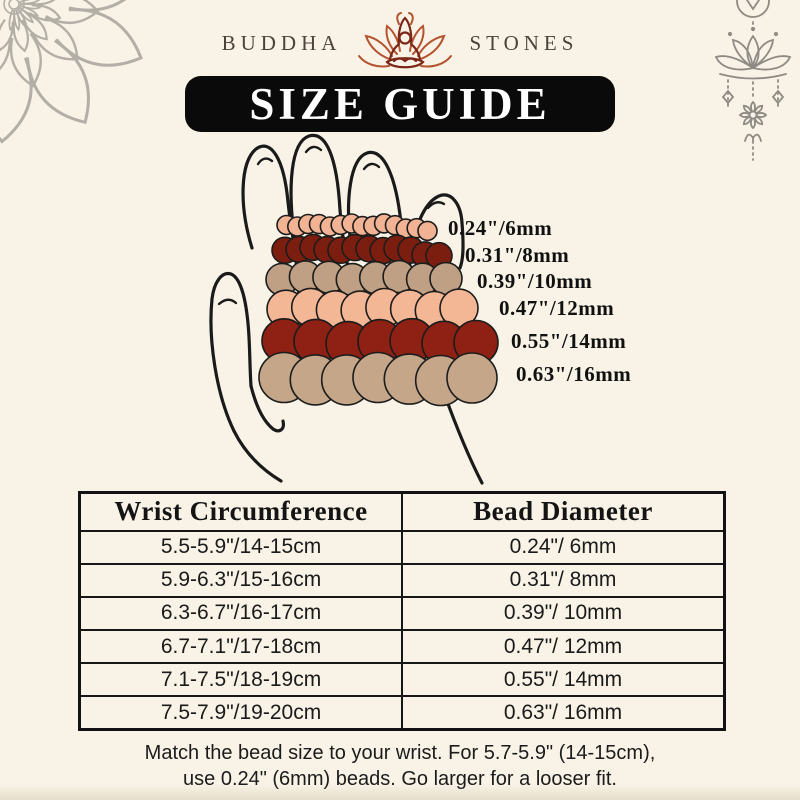  I want to click on size-guide-banner: SIZE GUIDE, so click(400, 104).